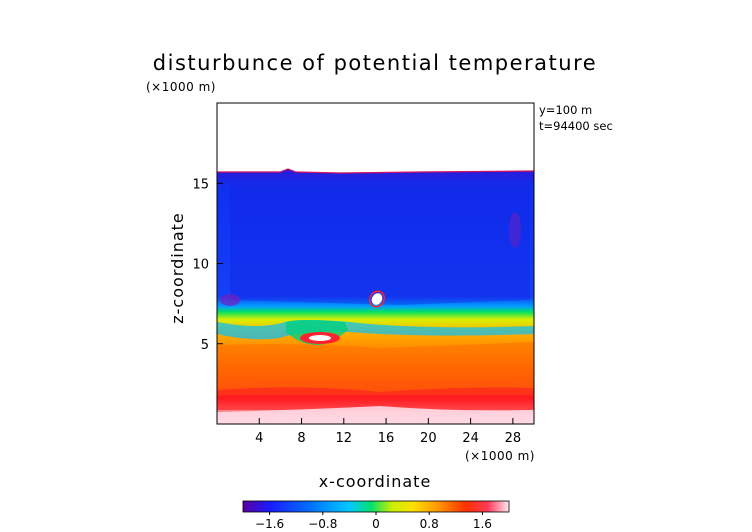  What do you see at coordinates (177, 268) in the screenshot?
I see `y-axis-label: z-coordinate` at bounding box center [177, 268].